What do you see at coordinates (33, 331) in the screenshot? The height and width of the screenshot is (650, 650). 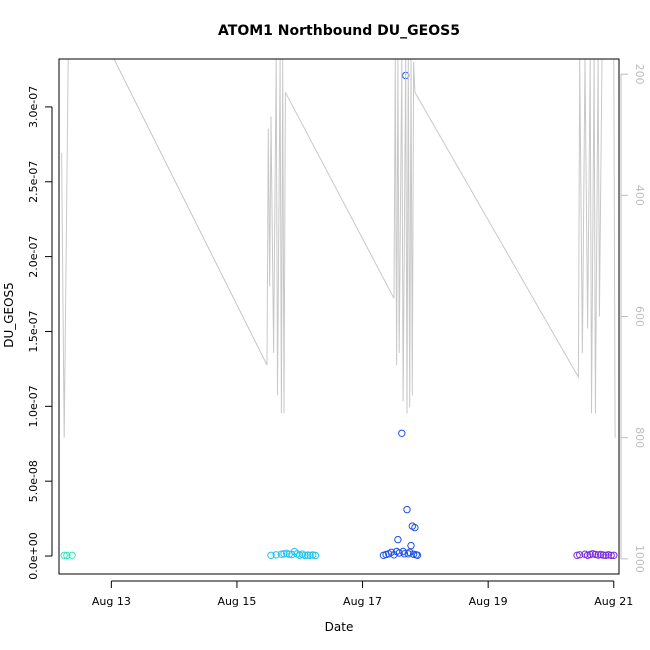 I see `y-tick-label: 1.5e-07` at bounding box center [33, 331].